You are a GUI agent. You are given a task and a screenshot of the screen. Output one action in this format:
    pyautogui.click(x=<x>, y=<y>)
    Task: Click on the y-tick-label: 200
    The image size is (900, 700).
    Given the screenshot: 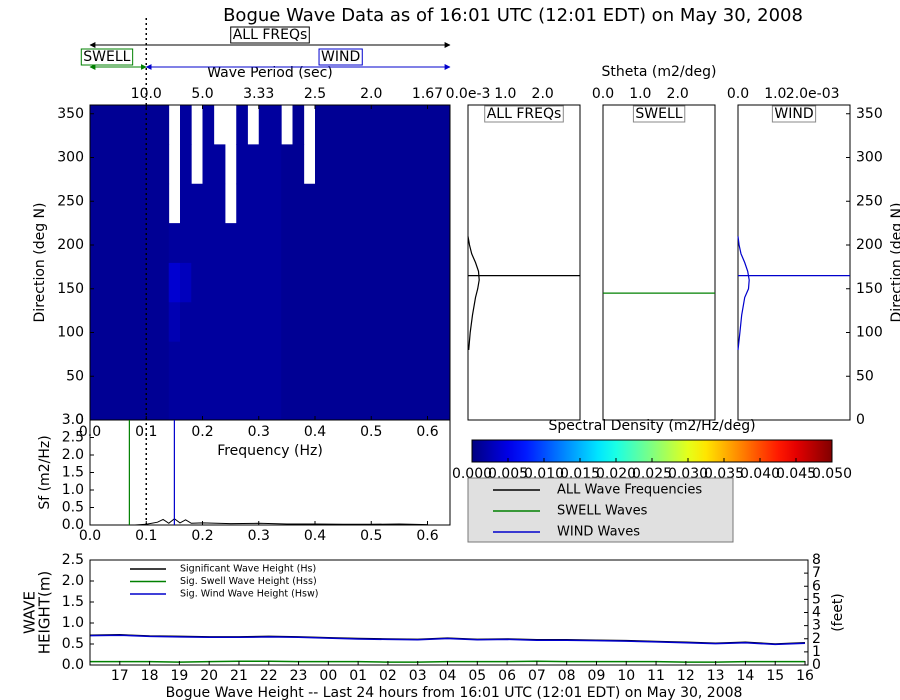 What is the action you would take?
    pyautogui.click(x=70, y=245)
    